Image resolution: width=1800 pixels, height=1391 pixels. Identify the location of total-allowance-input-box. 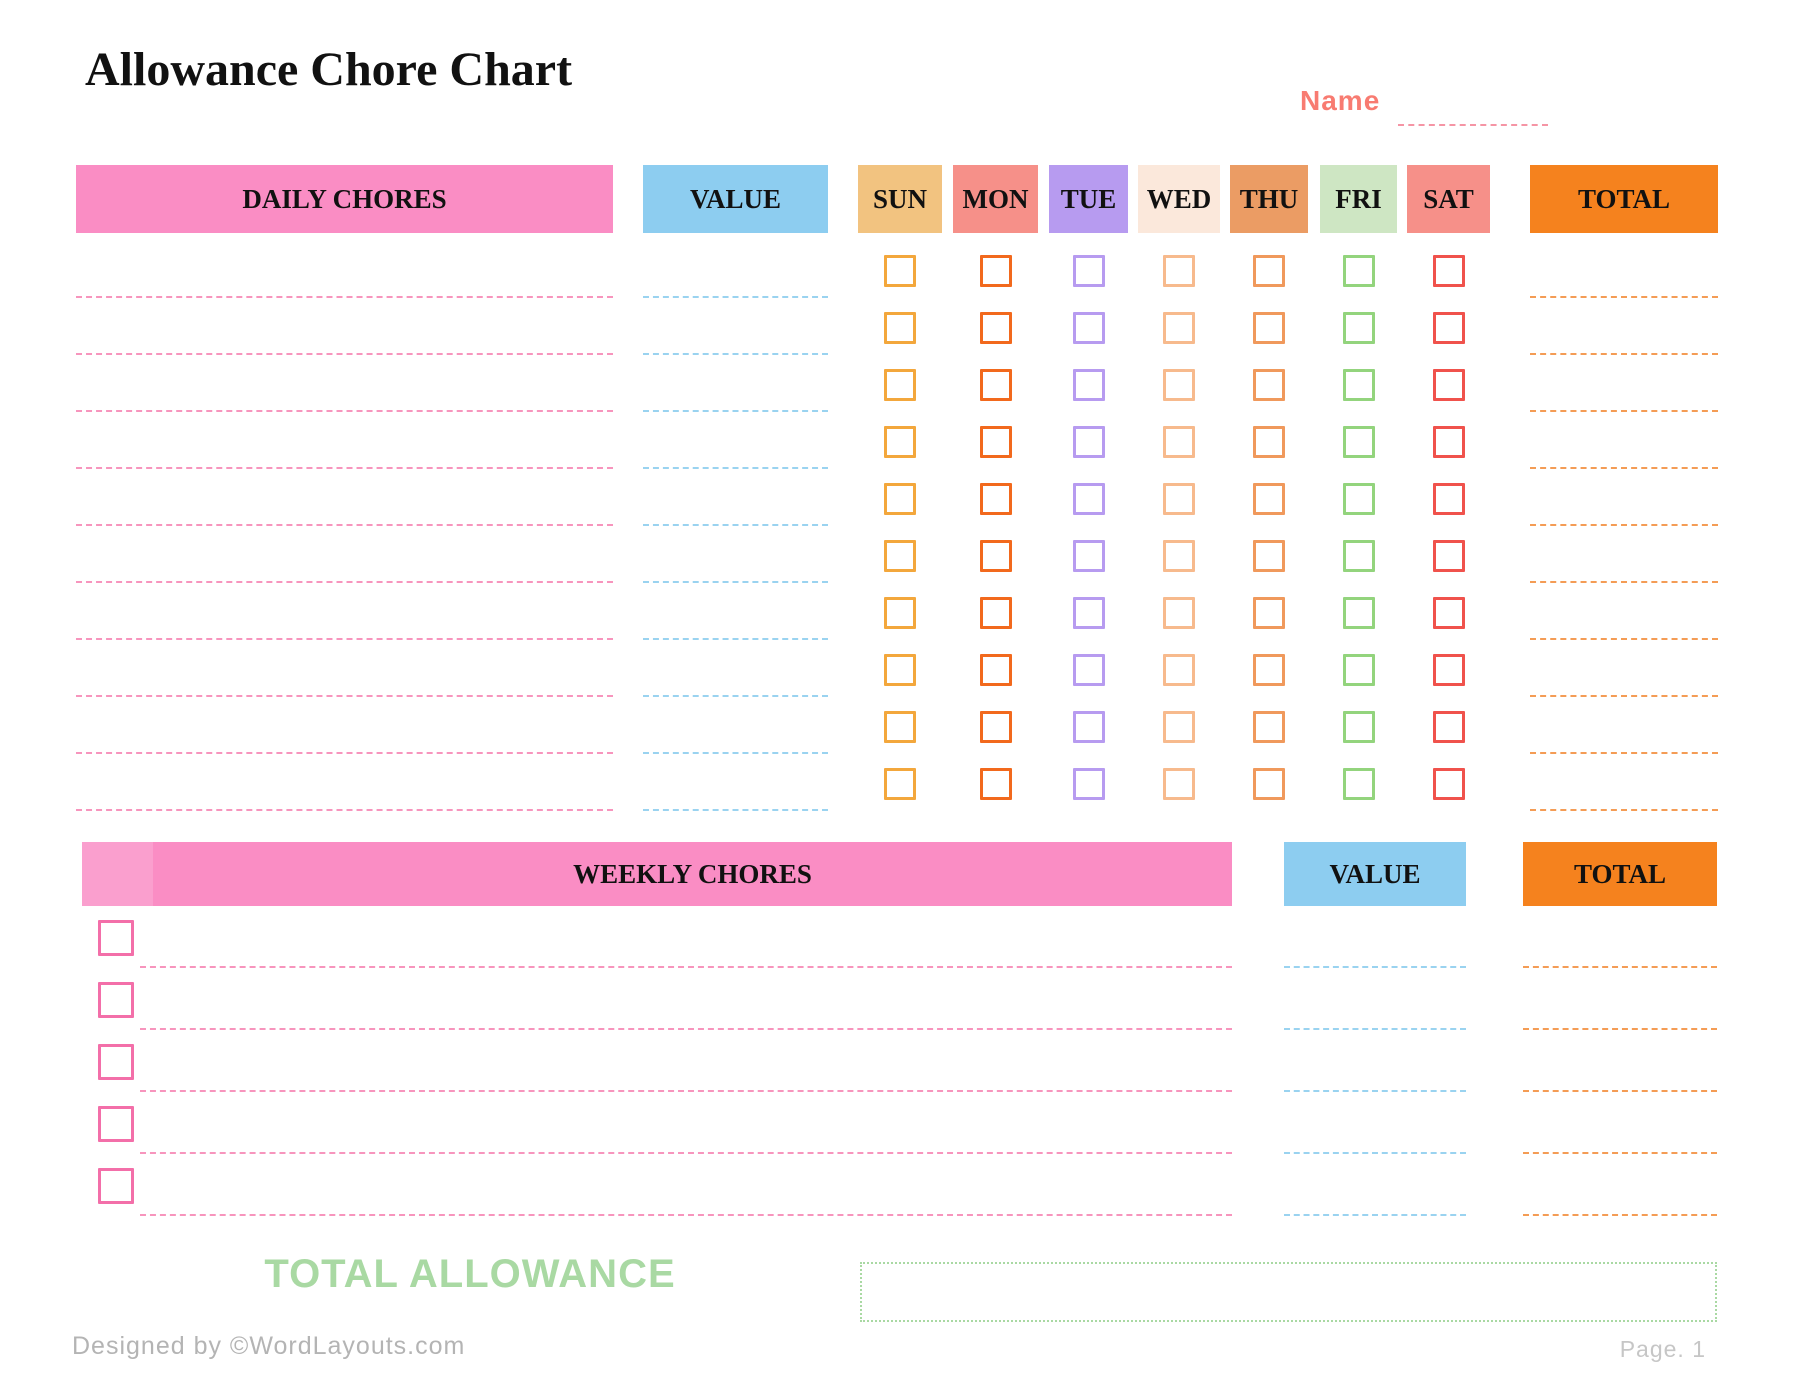
(1288, 1292).